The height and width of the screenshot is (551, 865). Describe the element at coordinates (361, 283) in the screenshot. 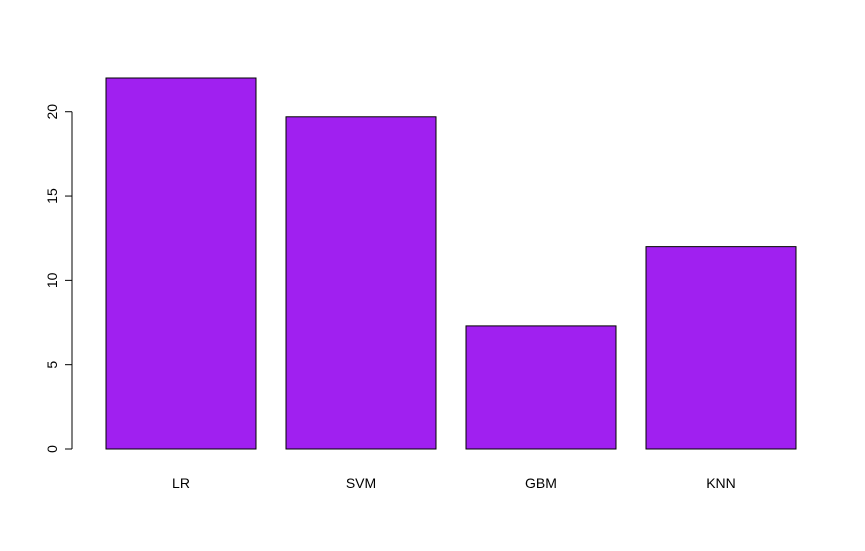

I see `bar-svm` at that location.